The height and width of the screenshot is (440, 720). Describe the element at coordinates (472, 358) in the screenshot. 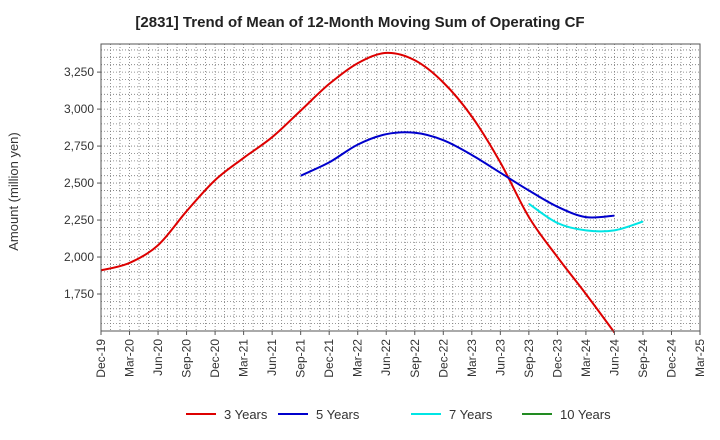

I see `x-tick-label: Mar-23` at that location.